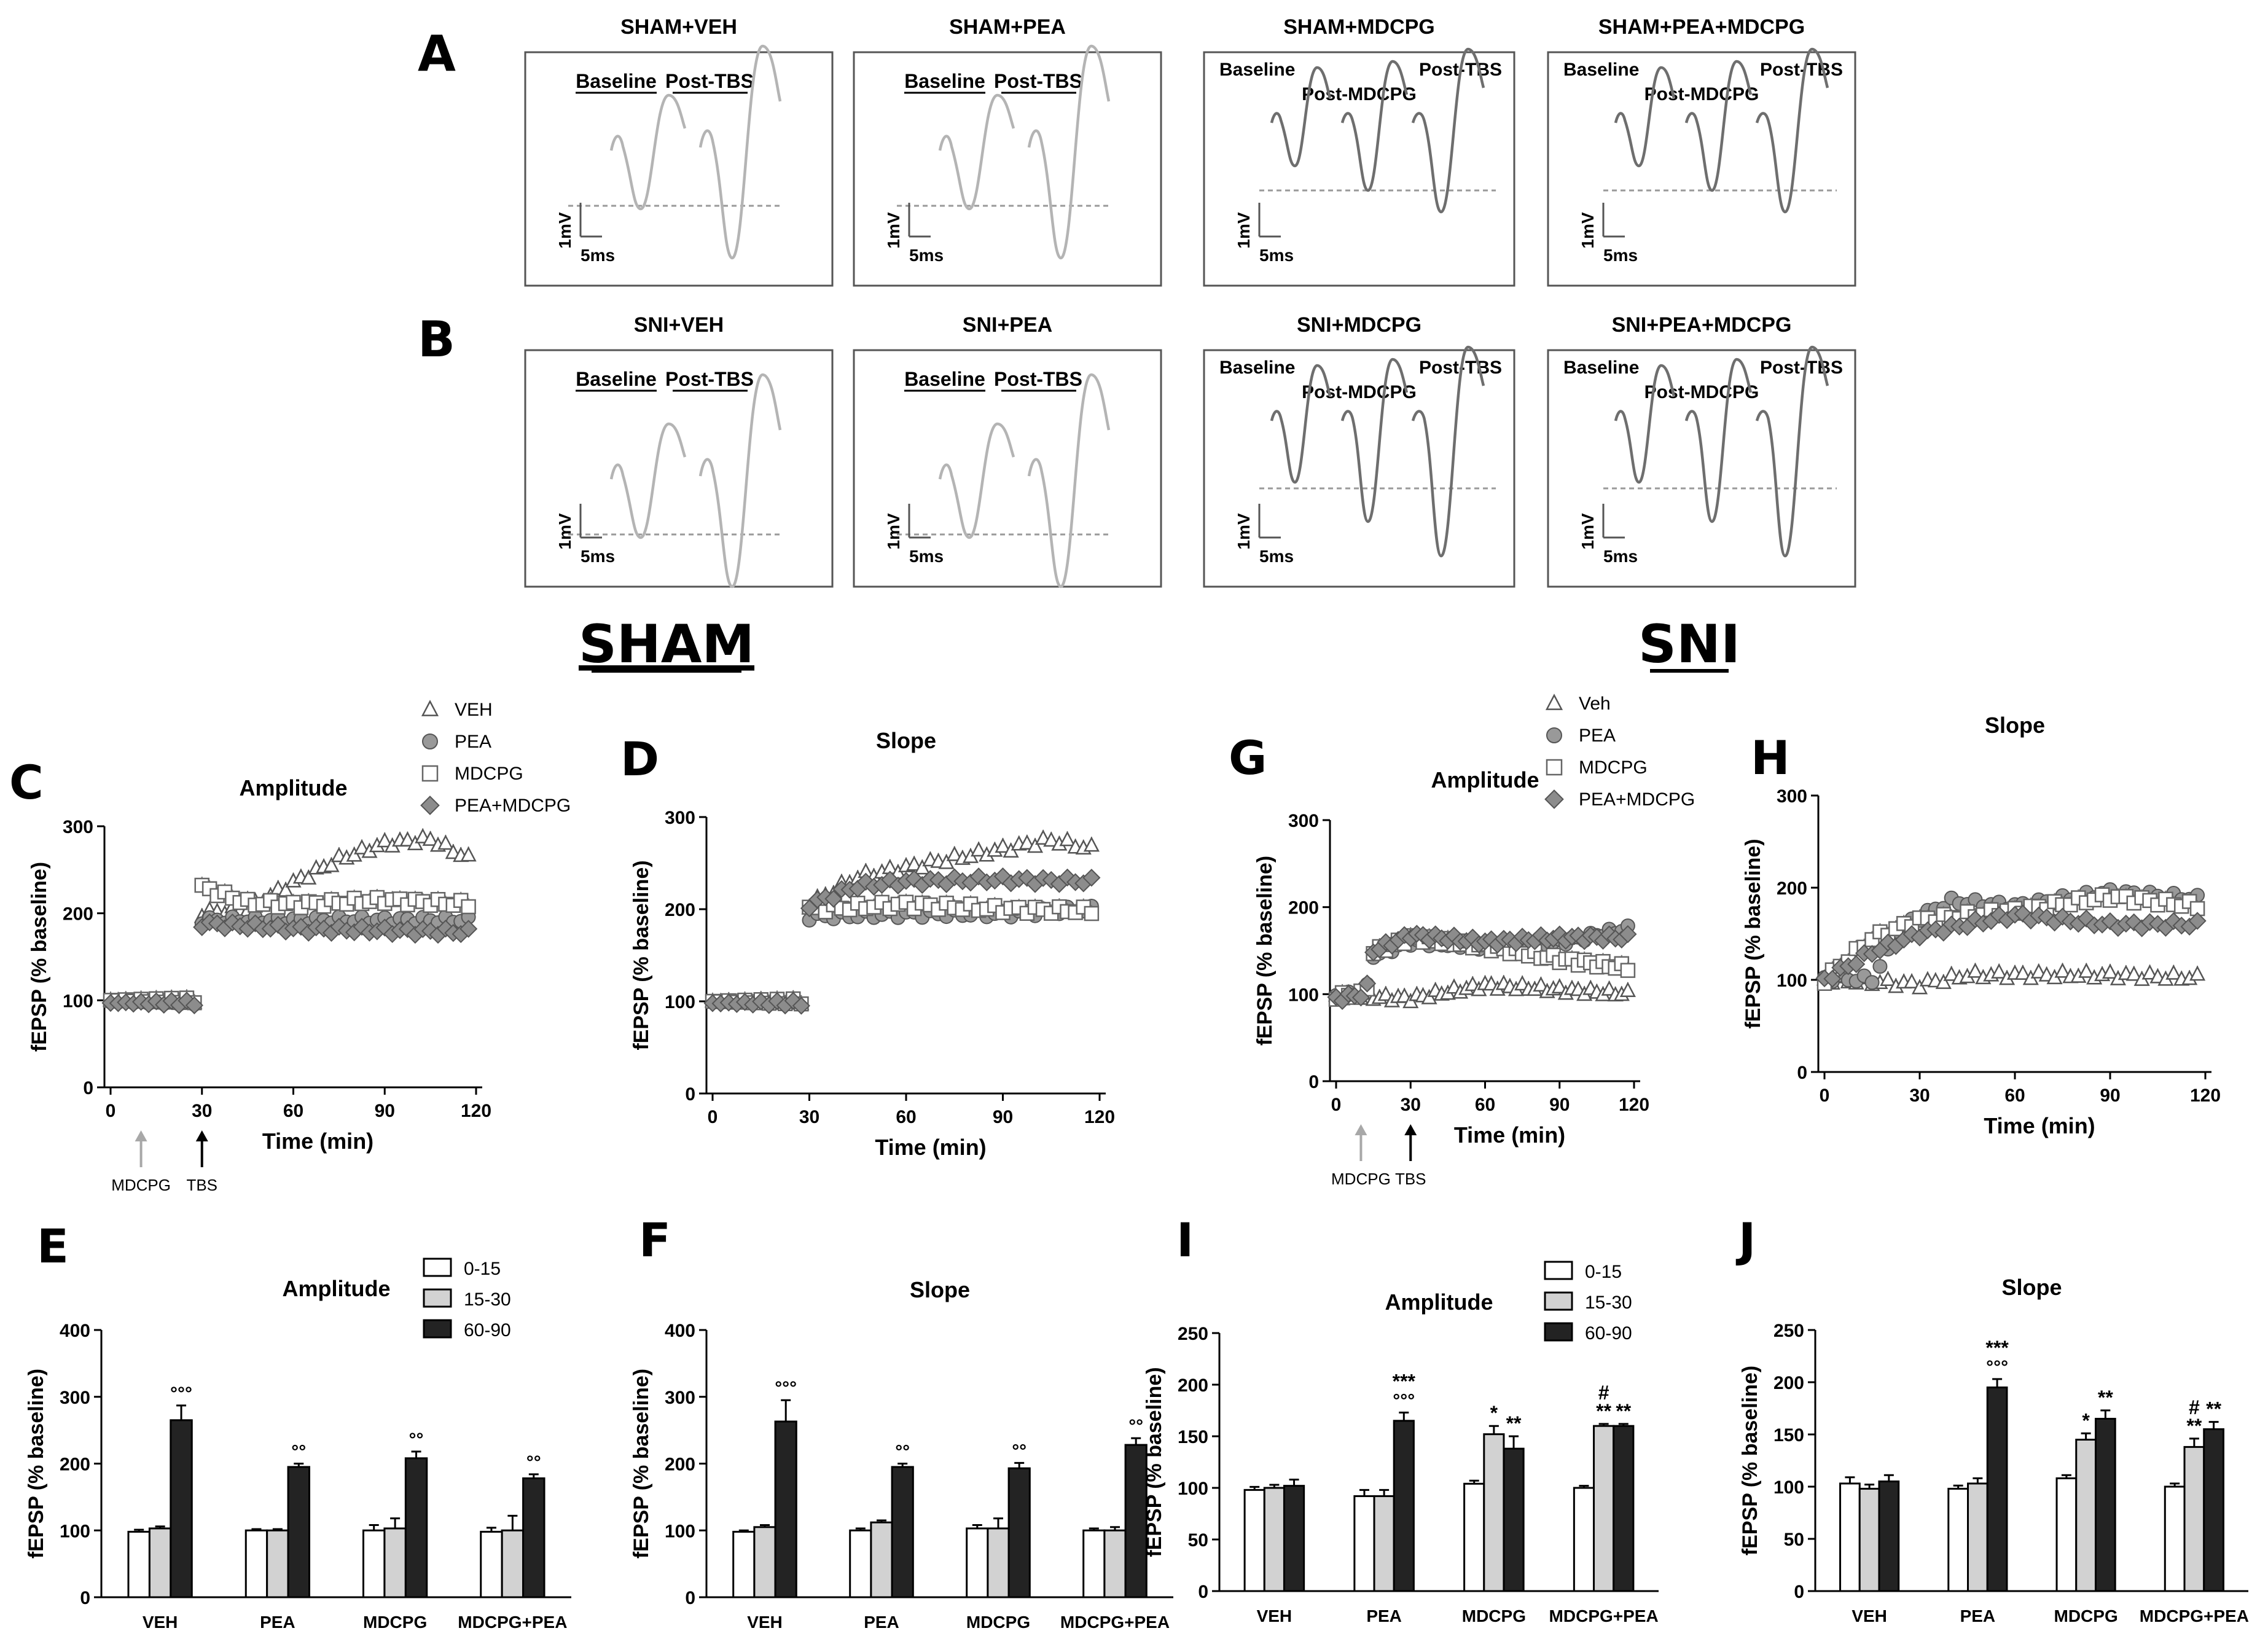 This screenshot has width=2268, height=1639. I want to click on category-label-pea: PEA, so click(1978, 1616).